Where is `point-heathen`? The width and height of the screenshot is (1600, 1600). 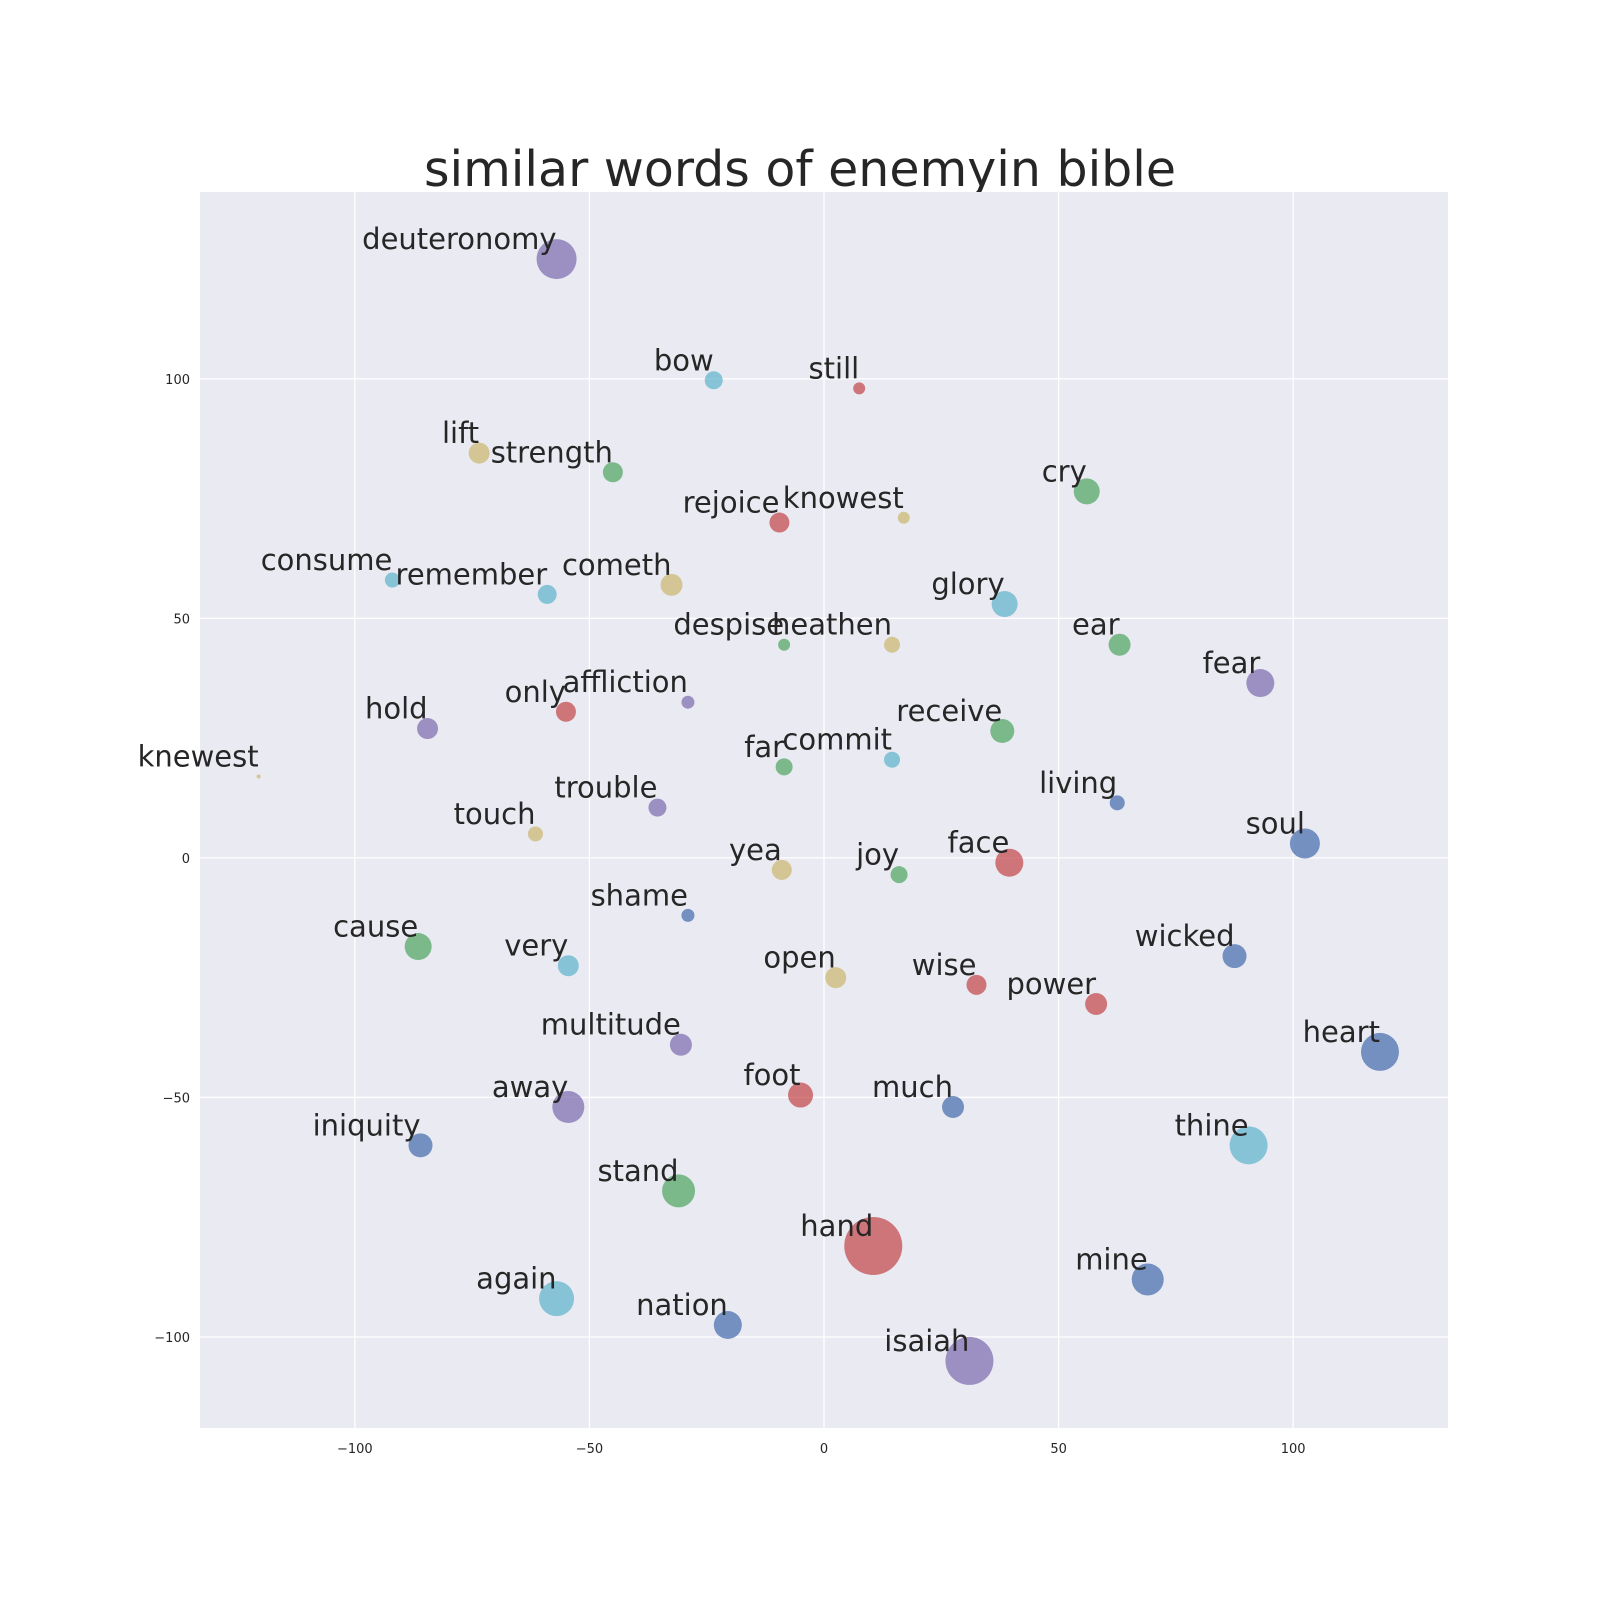 point-heathen is located at coordinates (892, 644).